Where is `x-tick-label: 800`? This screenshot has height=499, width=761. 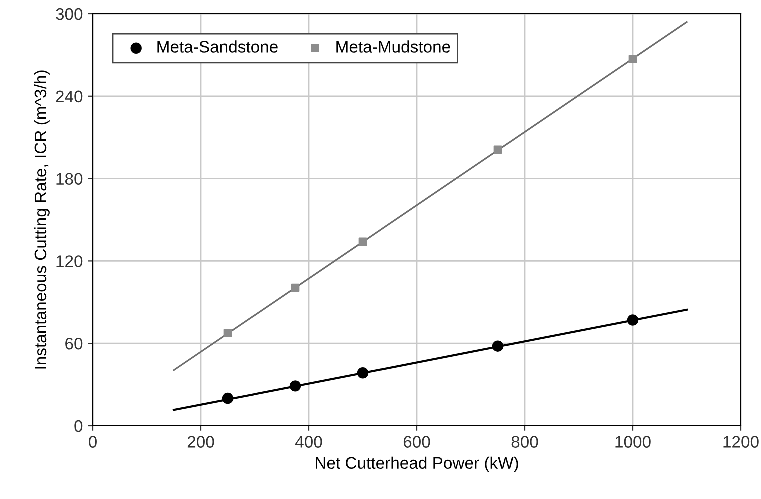
x-tick-label: 800 is located at coordinates (525, 442).